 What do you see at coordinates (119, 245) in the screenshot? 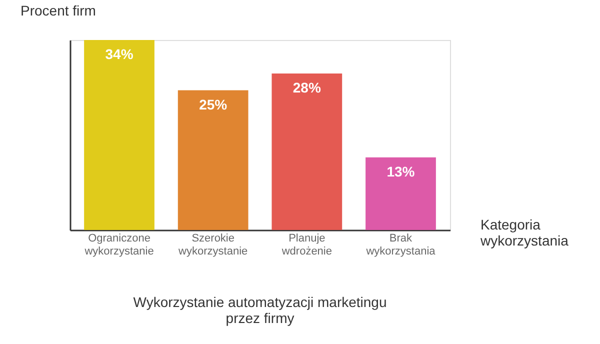
I see `x-tick-label: Ograniczone wykorzystanie` at bounding box center [119, 245].